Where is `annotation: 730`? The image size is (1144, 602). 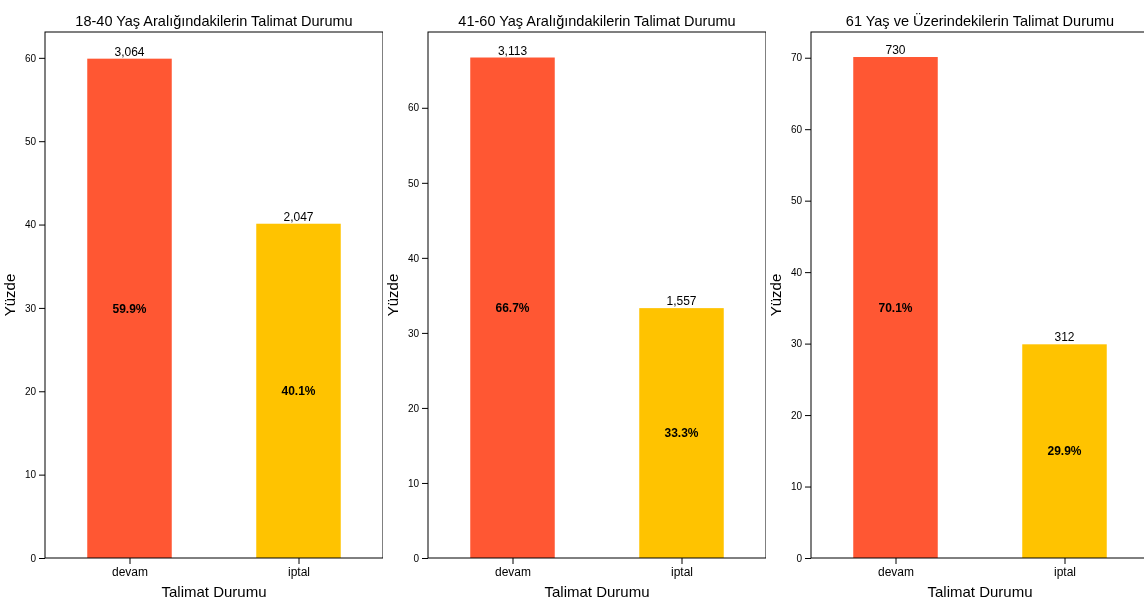 annotation: 730 is located at coordinates (895, 50).